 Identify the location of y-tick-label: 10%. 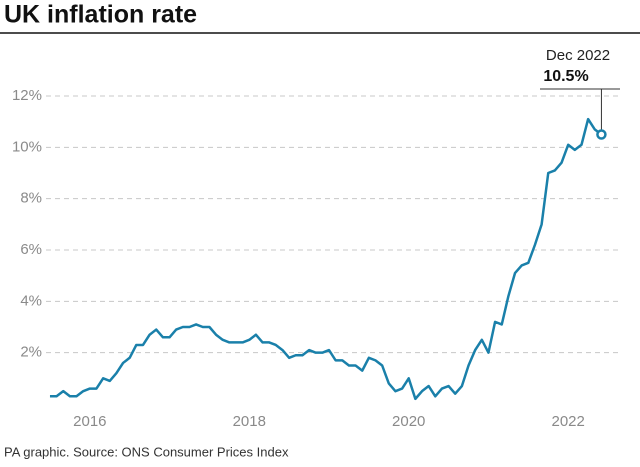
(27, 146).